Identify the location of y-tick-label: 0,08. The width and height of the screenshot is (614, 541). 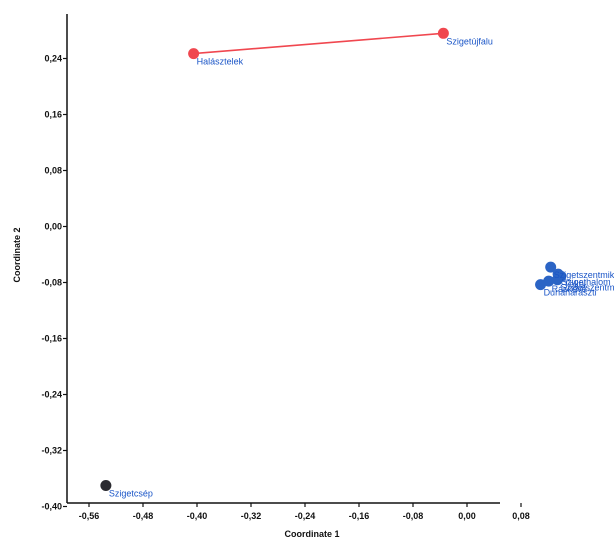
(53, 171).